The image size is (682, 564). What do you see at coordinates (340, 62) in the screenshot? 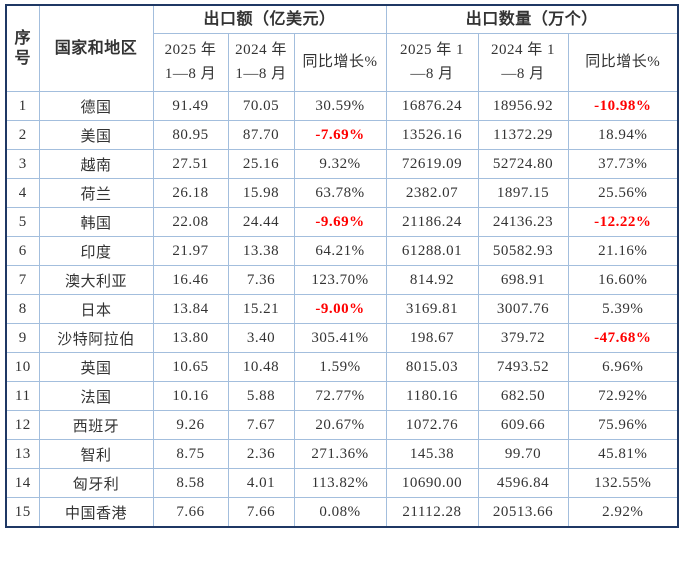
I see `value-growth-header: 同比增长%` at bounding box center [340, 62].